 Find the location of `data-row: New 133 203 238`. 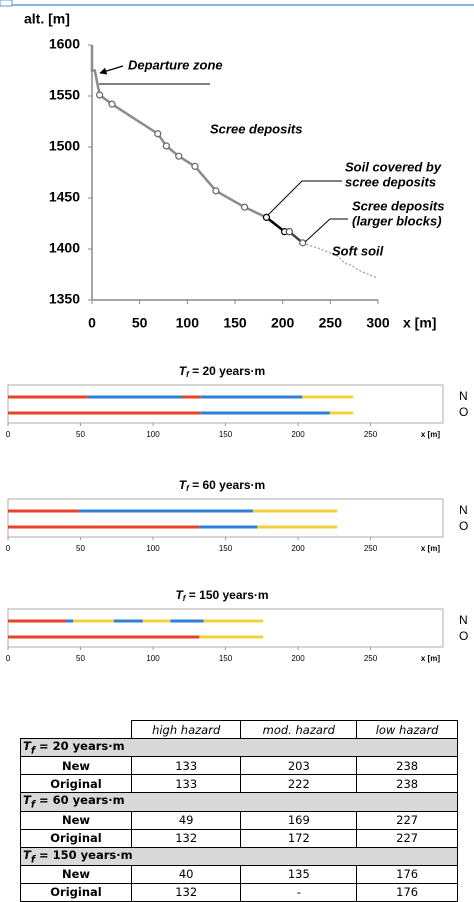

data-row: New 133 203 238 is located at coordinates (239, 766).